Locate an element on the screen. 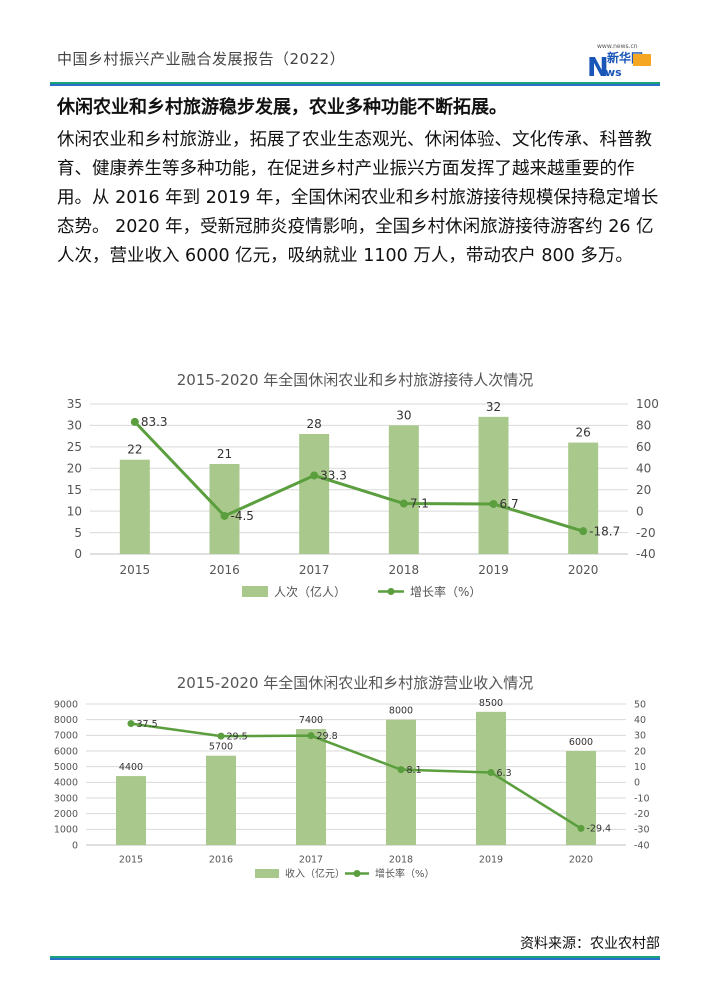 This screenshot has height=1004, width=710. y-left-tick-label: 3000 is located at coordinates (66, 798).